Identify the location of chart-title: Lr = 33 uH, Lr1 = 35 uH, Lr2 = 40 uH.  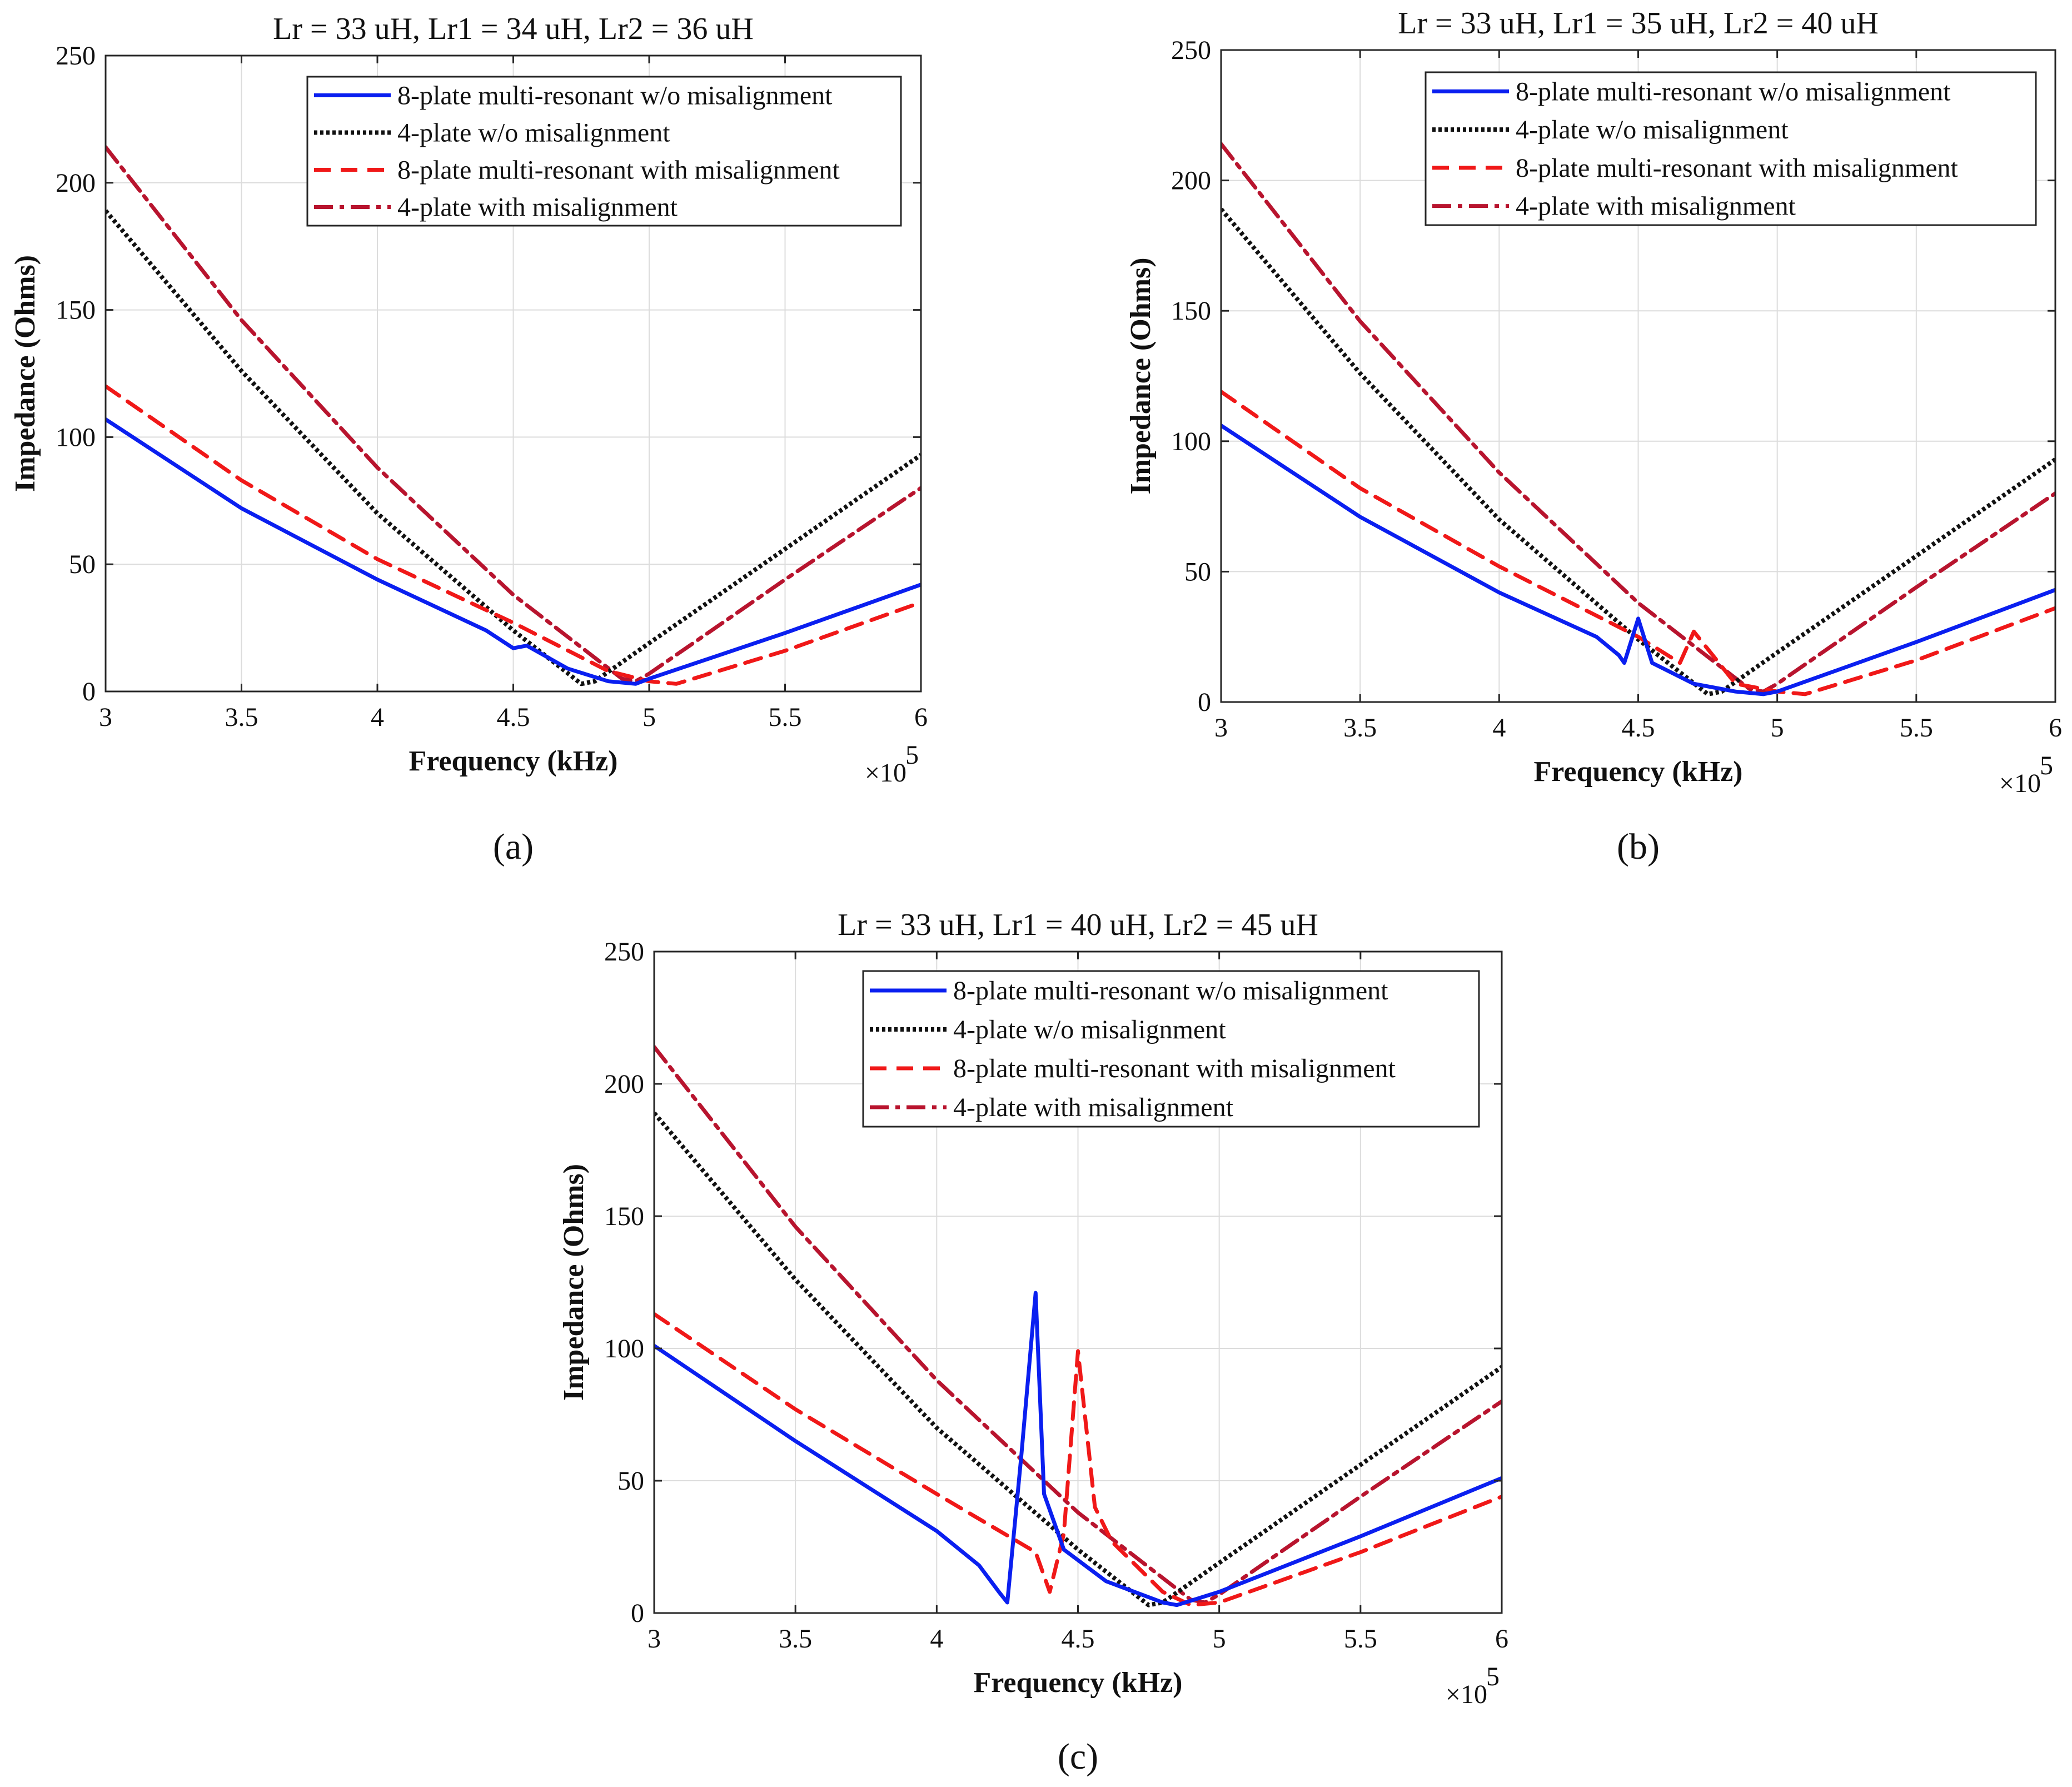
(1638, 23).